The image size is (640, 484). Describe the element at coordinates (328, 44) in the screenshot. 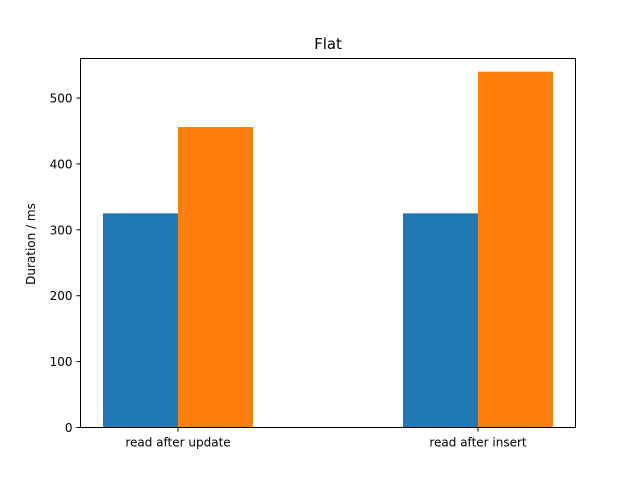

I see `chart-title: Flat` at that location.